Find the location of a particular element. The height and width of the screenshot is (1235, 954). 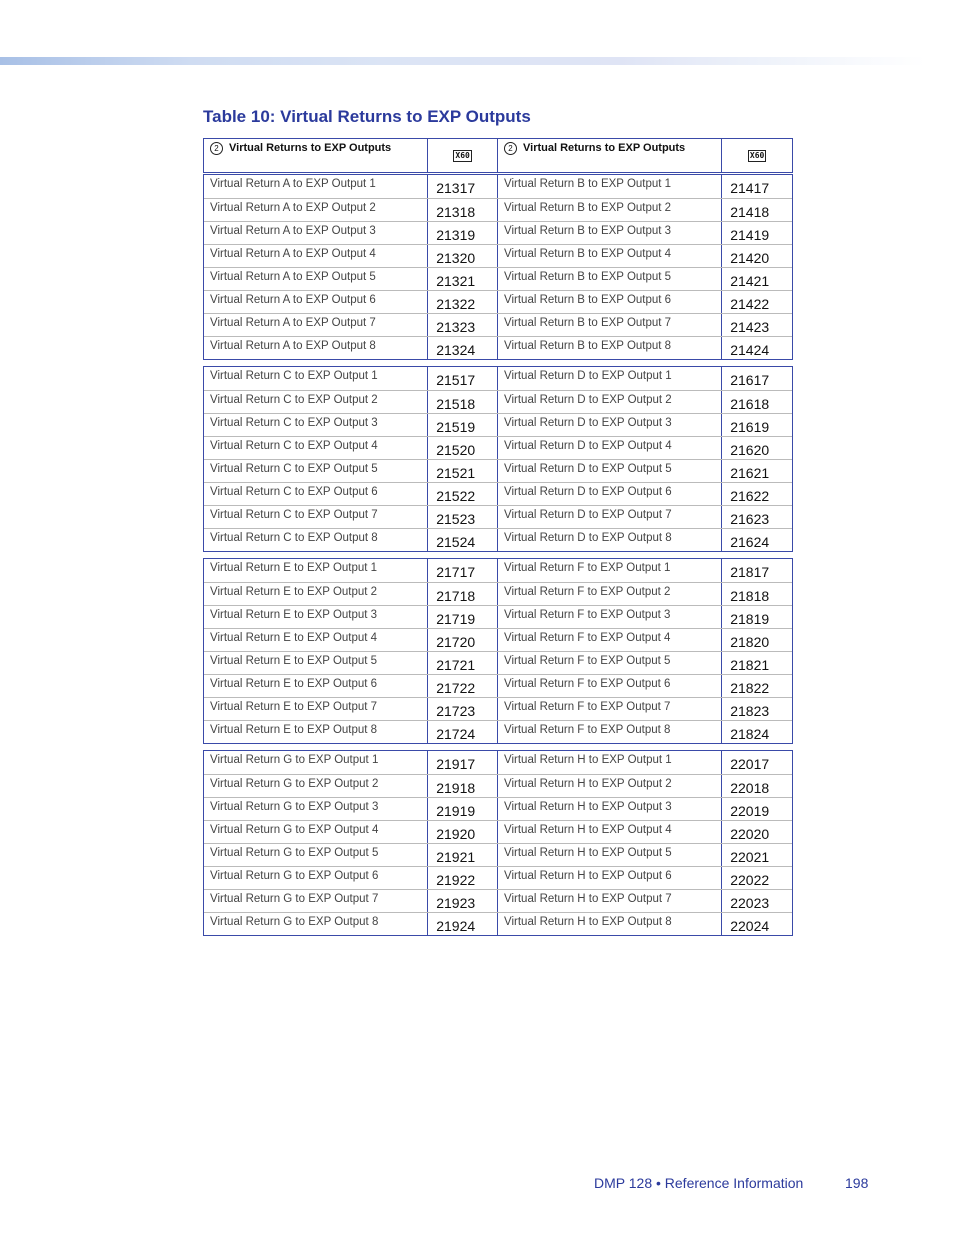

left-label-cell: Virtual Return A to EXP Output 5 is located at coordinates (316, 279).